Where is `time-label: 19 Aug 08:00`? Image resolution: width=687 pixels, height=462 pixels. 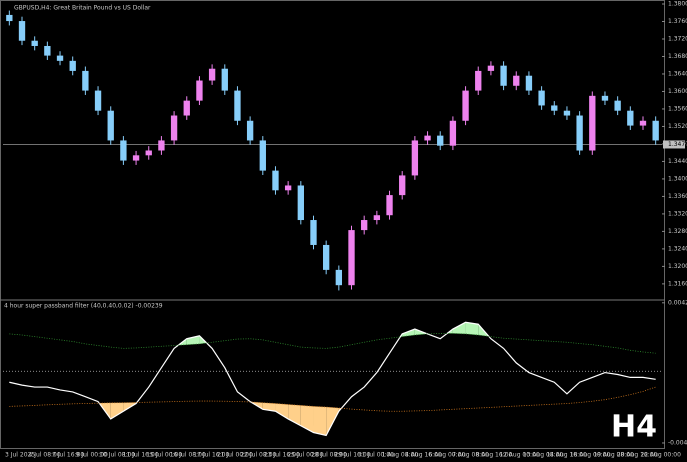 time-label: 19 Aug 08:00 is located at coordinates (613, 455).